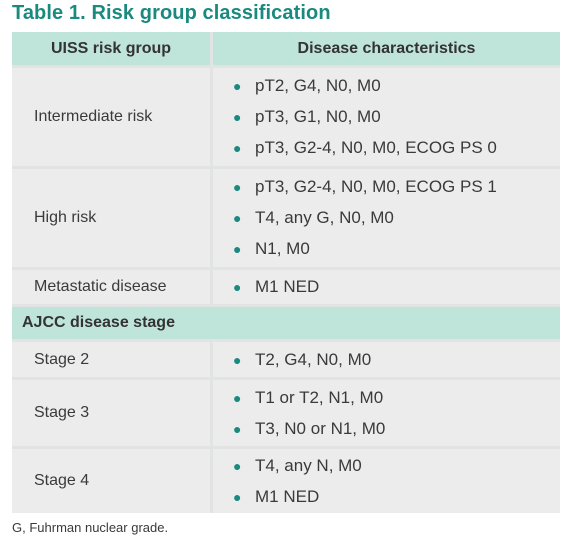  Describe the element at coordinates (111, 481) in the screenshot. I see `row-label-stage-4: Stage 4` at that location.